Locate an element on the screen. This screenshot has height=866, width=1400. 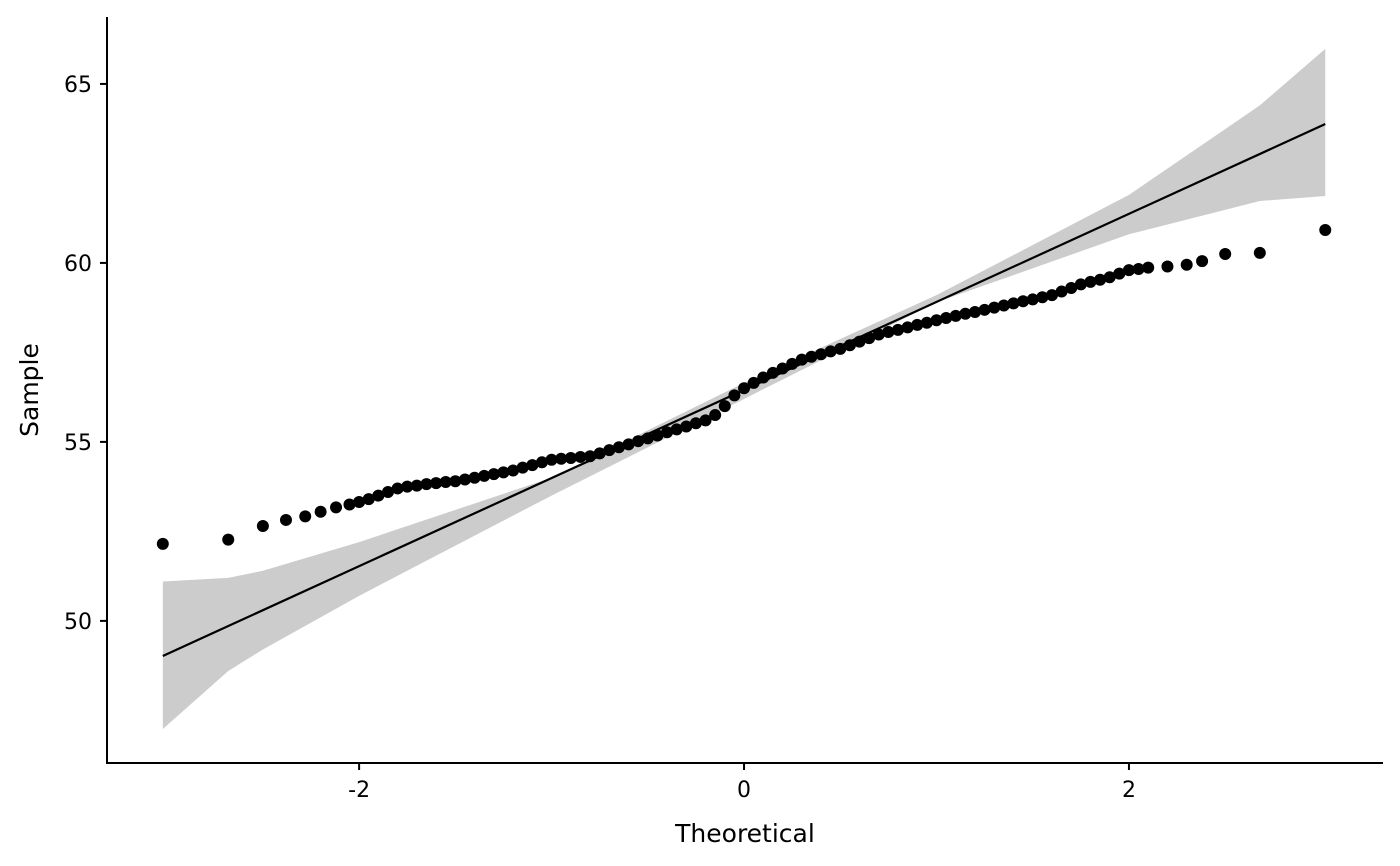
x-tick-label: 2 is located at coordinates (1129, 790).